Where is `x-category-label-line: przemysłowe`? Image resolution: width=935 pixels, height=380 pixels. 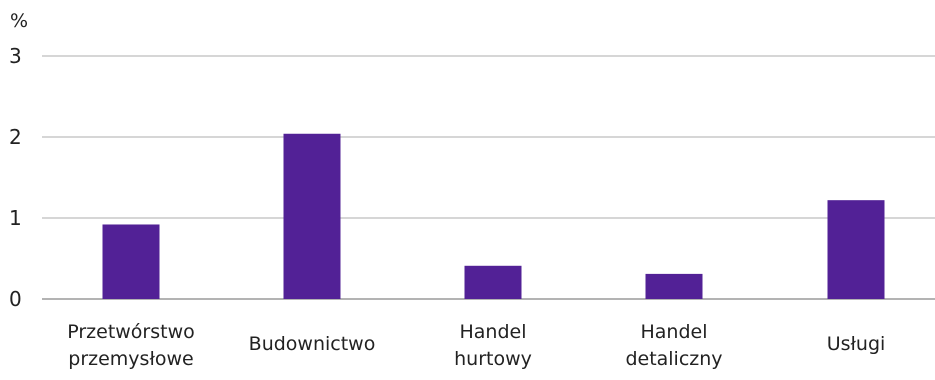
x-category-label-line: przemysłowe is located at coordinates (130, 359).